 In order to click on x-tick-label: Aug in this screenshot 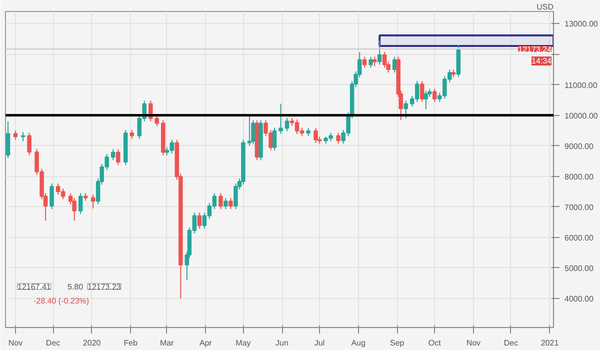, I will do `click(358, 343)`.